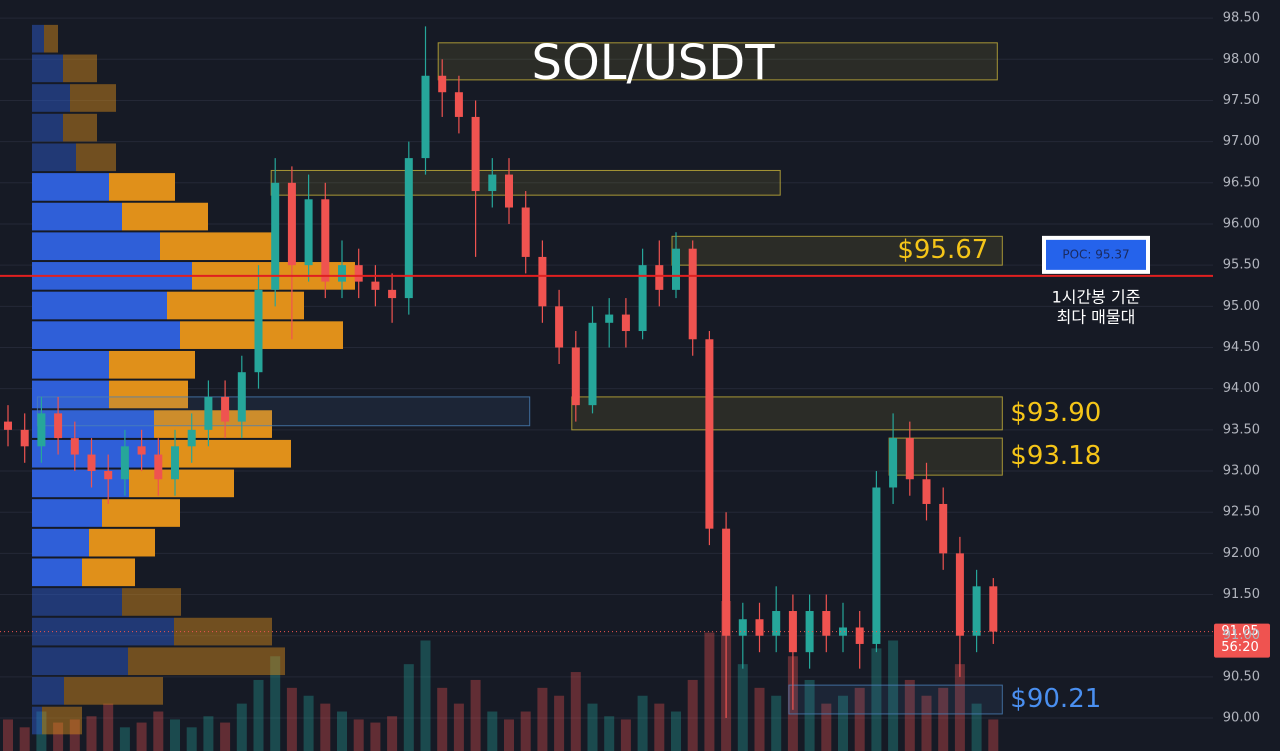  I want to click on last-price-box, so click(1242, 640).